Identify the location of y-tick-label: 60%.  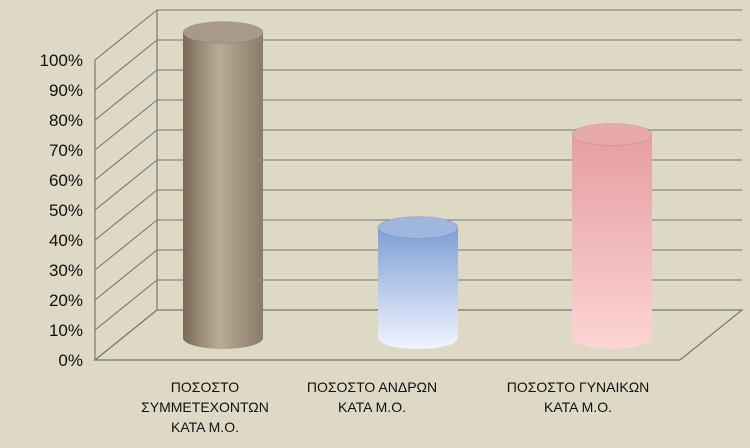
(66, 180).